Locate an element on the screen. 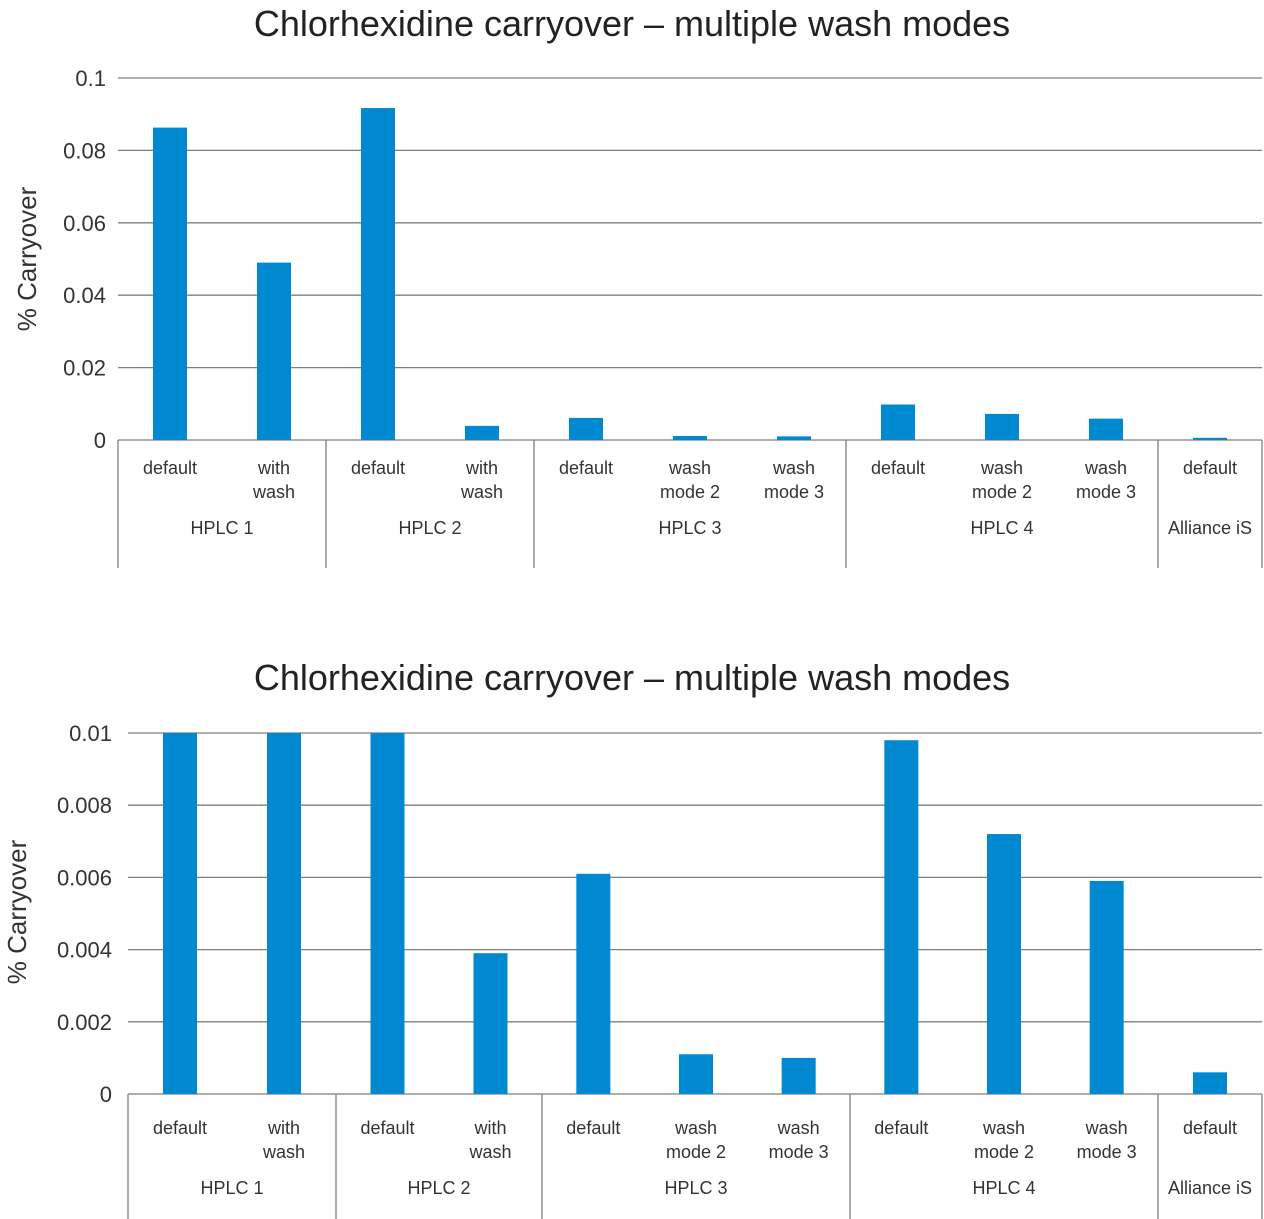 Image resolution: width=1264 pixels, height=1219 pixels. y-tick-label: 0.008 is located at coordinates (84, 805).